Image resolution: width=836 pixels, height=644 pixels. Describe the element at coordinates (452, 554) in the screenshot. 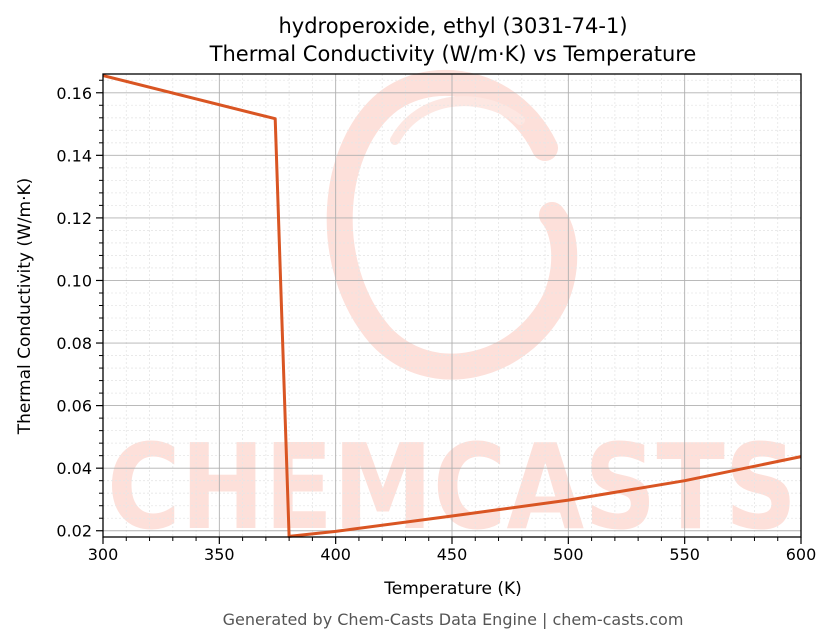

I see `x-tick-label: 450` at that location.